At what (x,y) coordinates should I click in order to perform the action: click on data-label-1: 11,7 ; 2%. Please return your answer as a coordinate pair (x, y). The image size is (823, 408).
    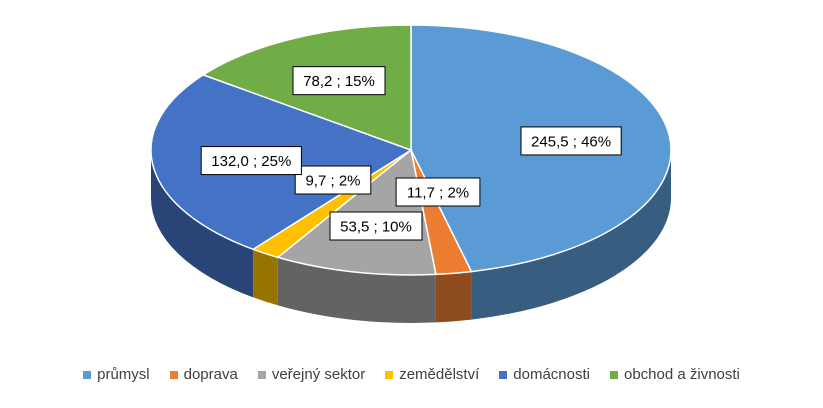
    Looking at the image, I should click on (438, 192).